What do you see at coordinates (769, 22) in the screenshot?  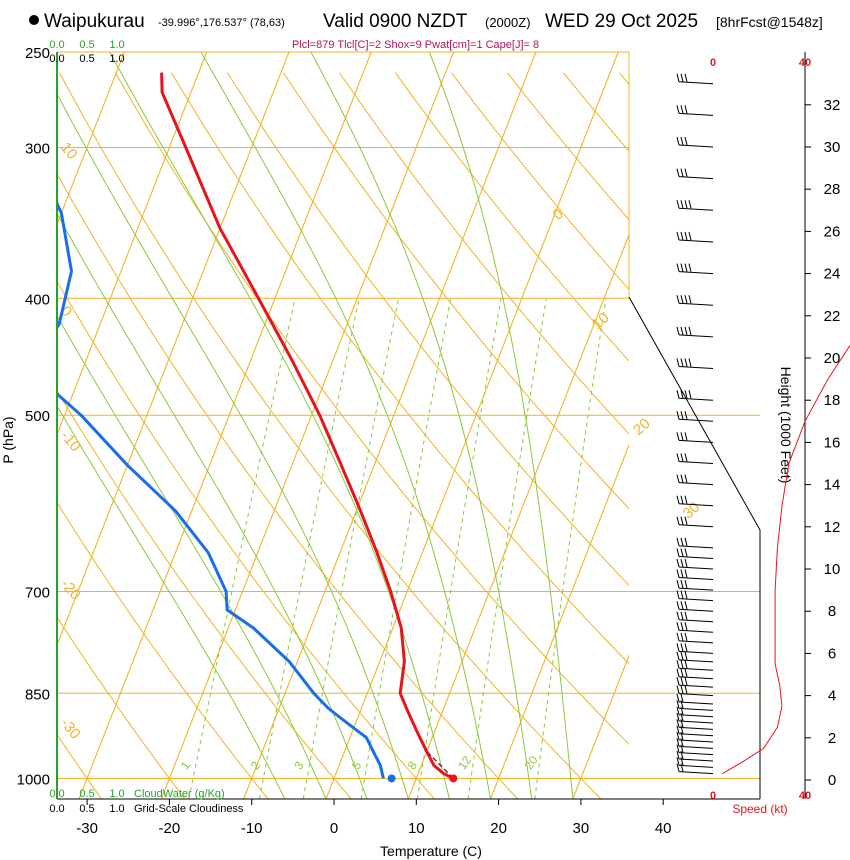 I see `forecast-info: [8hrFcst@1548z]` at bounding box center [769, 22].